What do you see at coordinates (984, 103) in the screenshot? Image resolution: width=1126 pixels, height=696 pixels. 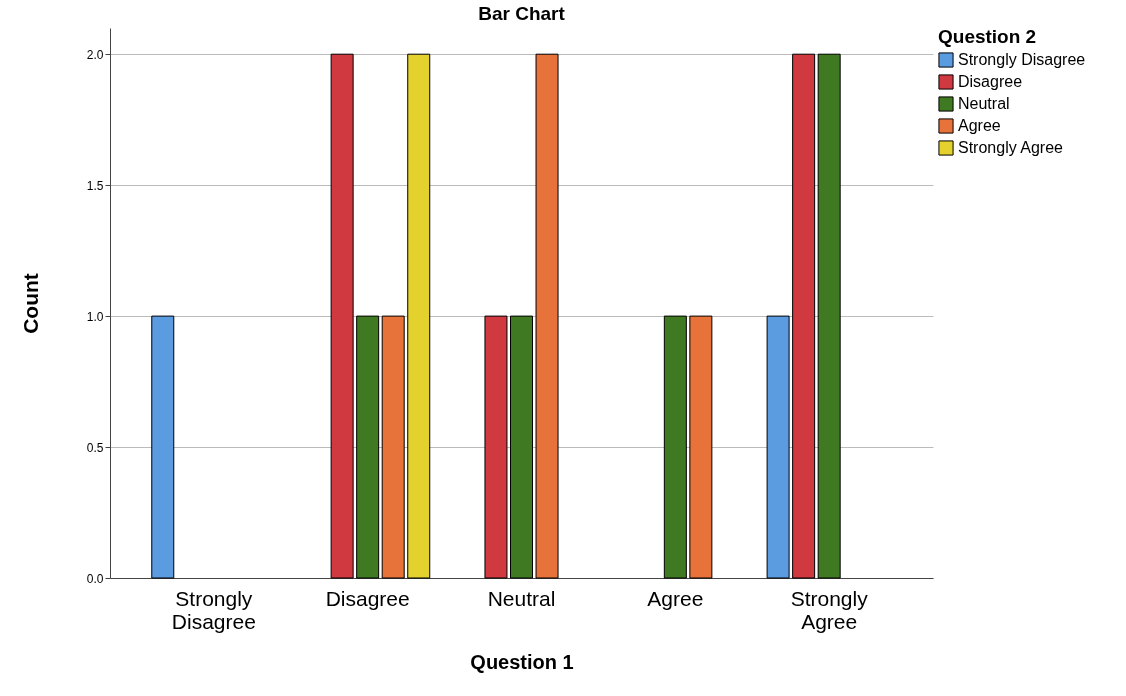 I see `legend-label: Neutral` at bounding box center [984, 103].